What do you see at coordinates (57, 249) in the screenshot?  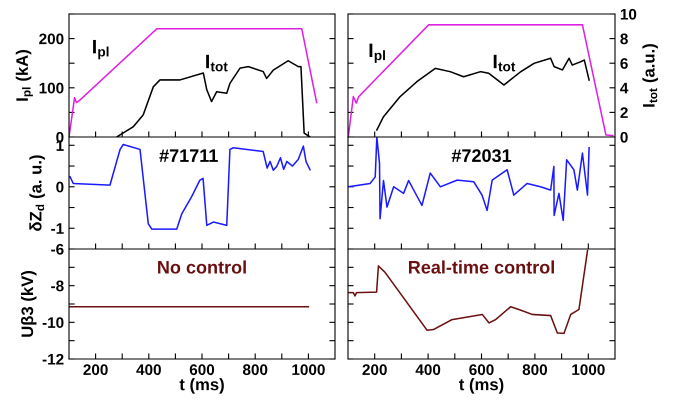 I see `y-tick-label: -6` at bounding box center [57, 249].